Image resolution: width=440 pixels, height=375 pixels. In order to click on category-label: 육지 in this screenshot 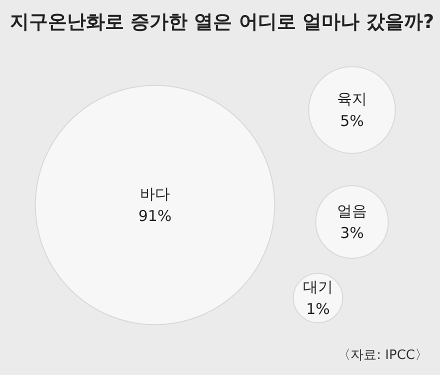, I will do `click(352, 99)`.